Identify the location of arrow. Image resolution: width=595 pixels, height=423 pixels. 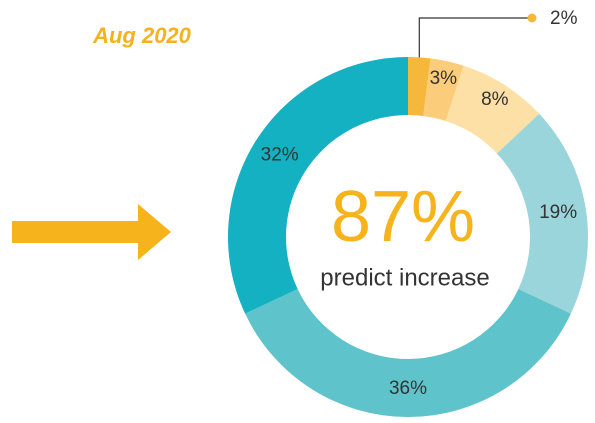
(91, 232).